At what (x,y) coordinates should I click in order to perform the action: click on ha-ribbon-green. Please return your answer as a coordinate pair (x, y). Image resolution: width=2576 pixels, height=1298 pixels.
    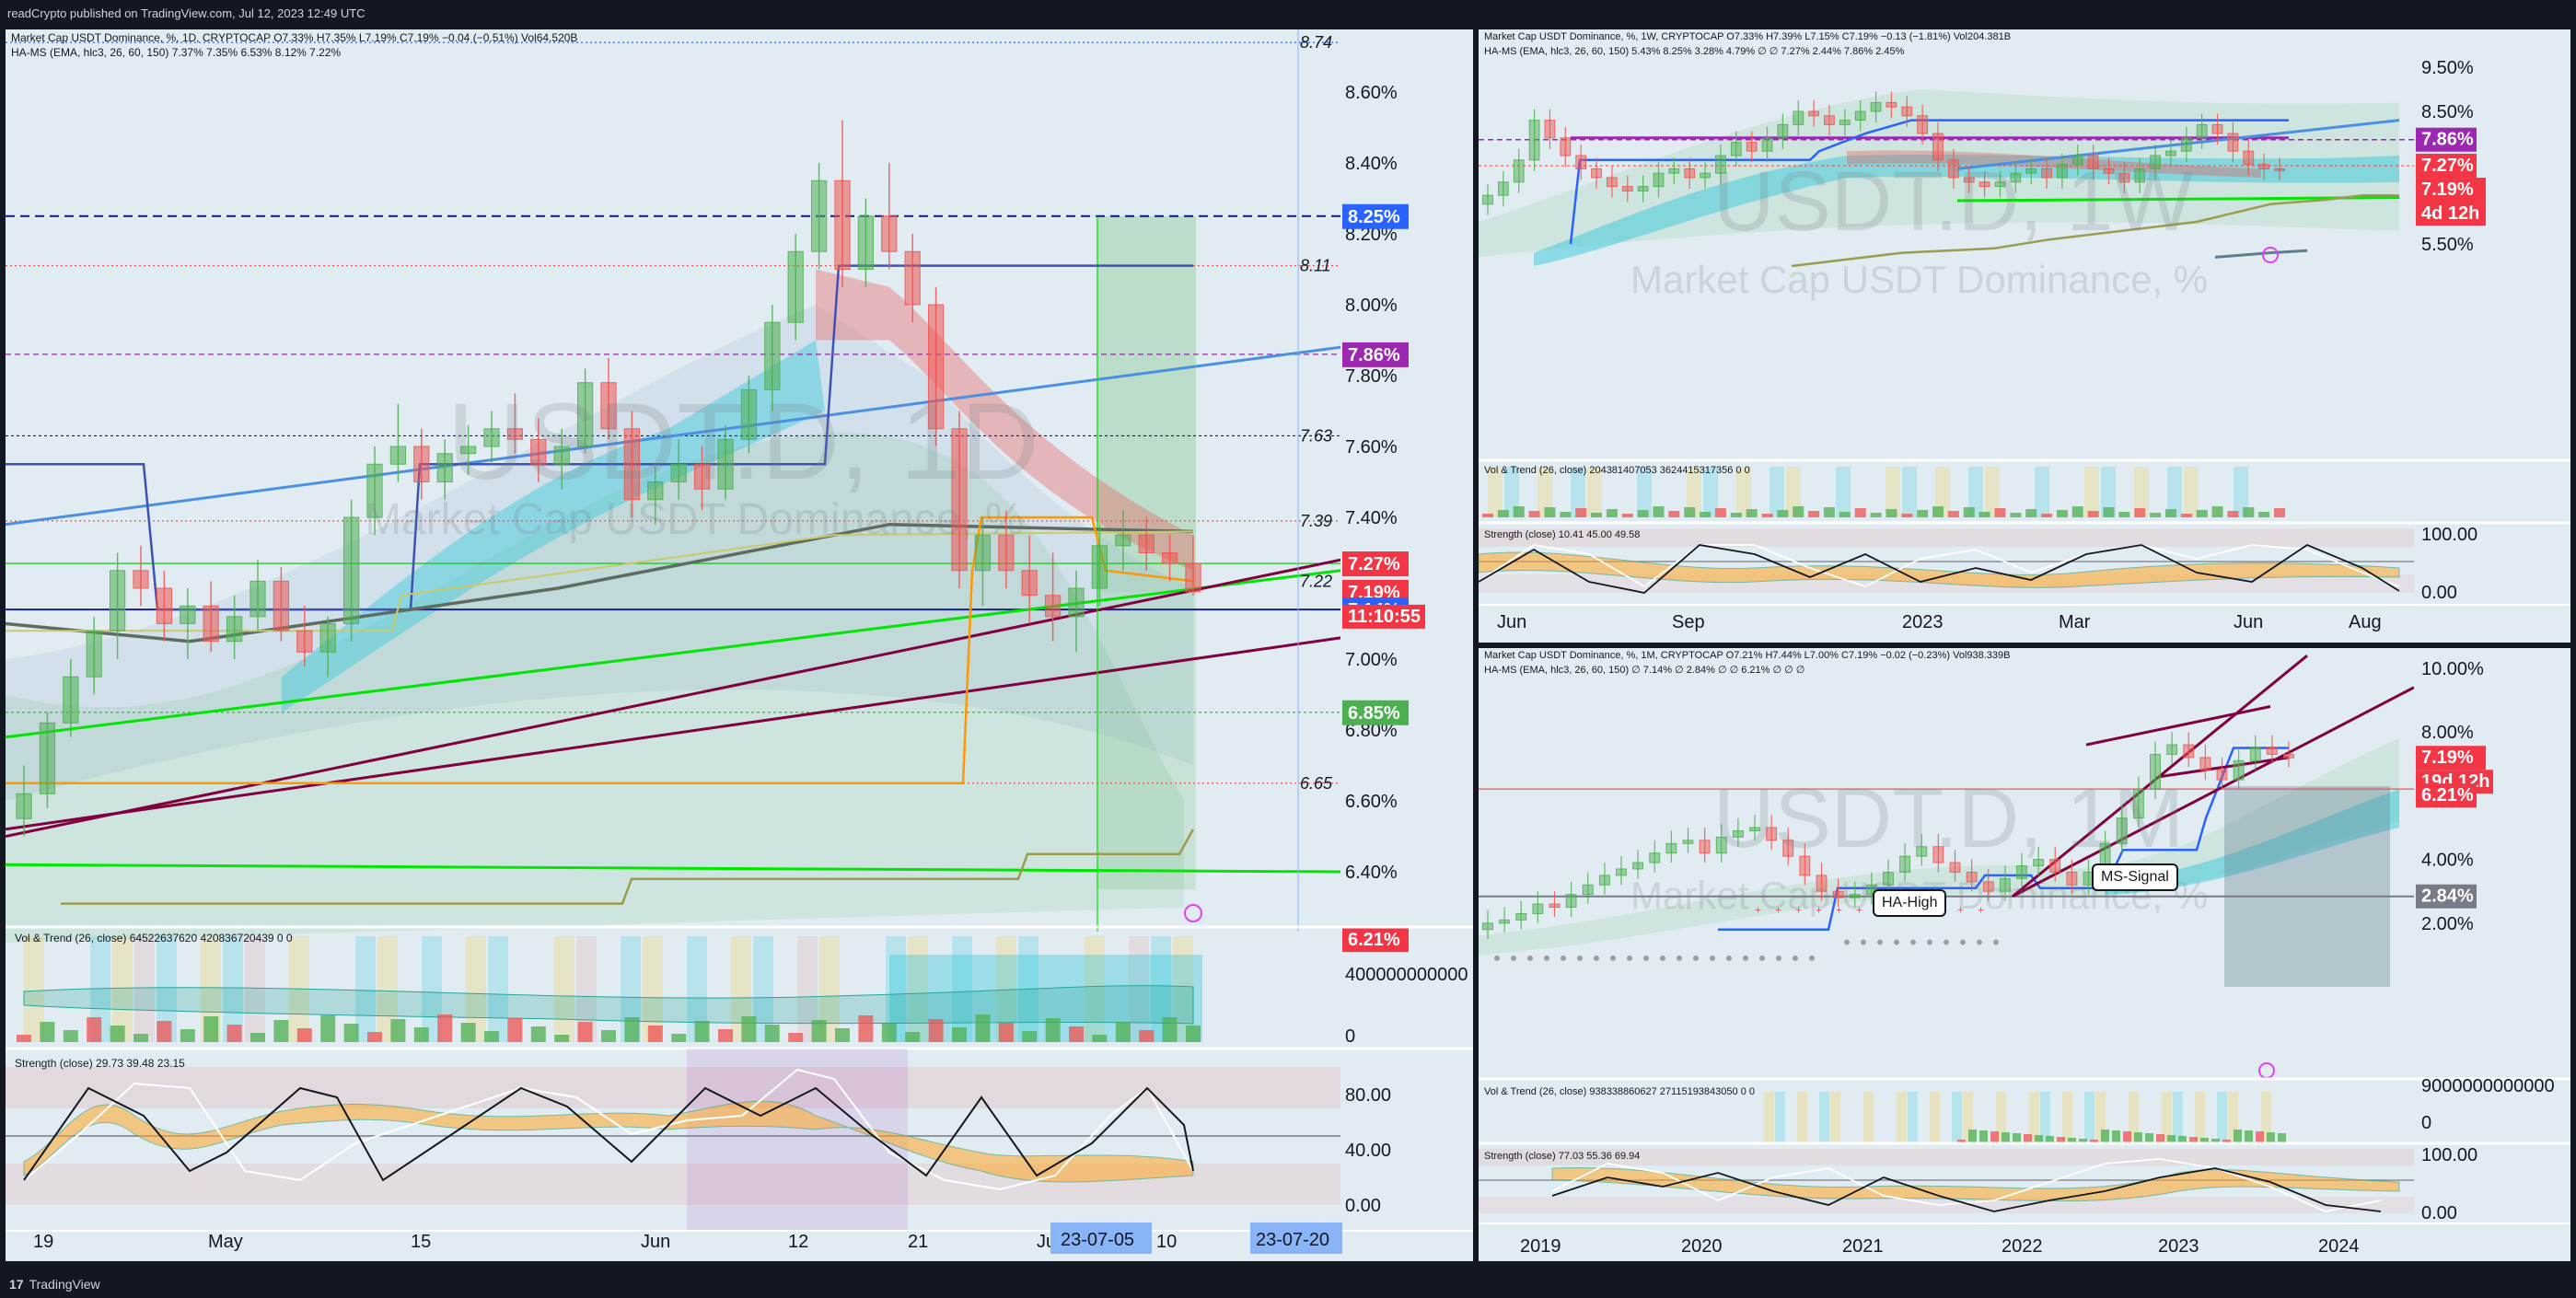
    Looking at the image, I should click on (1939, 173).